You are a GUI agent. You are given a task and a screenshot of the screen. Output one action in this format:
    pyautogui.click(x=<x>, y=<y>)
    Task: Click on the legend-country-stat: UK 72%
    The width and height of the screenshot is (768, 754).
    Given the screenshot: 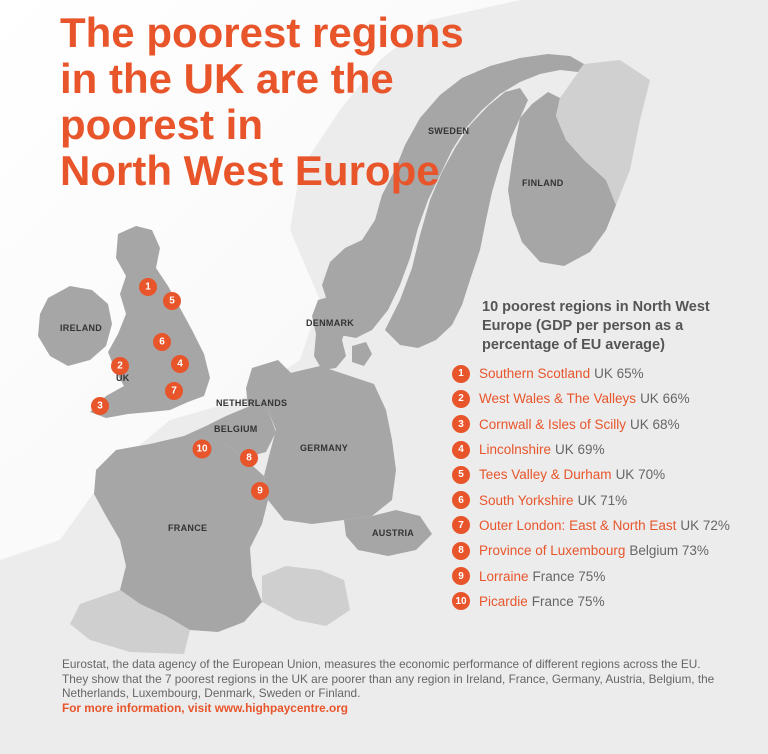 What is the action you would take?
    pyautogui.click(x=705, y=525)
    